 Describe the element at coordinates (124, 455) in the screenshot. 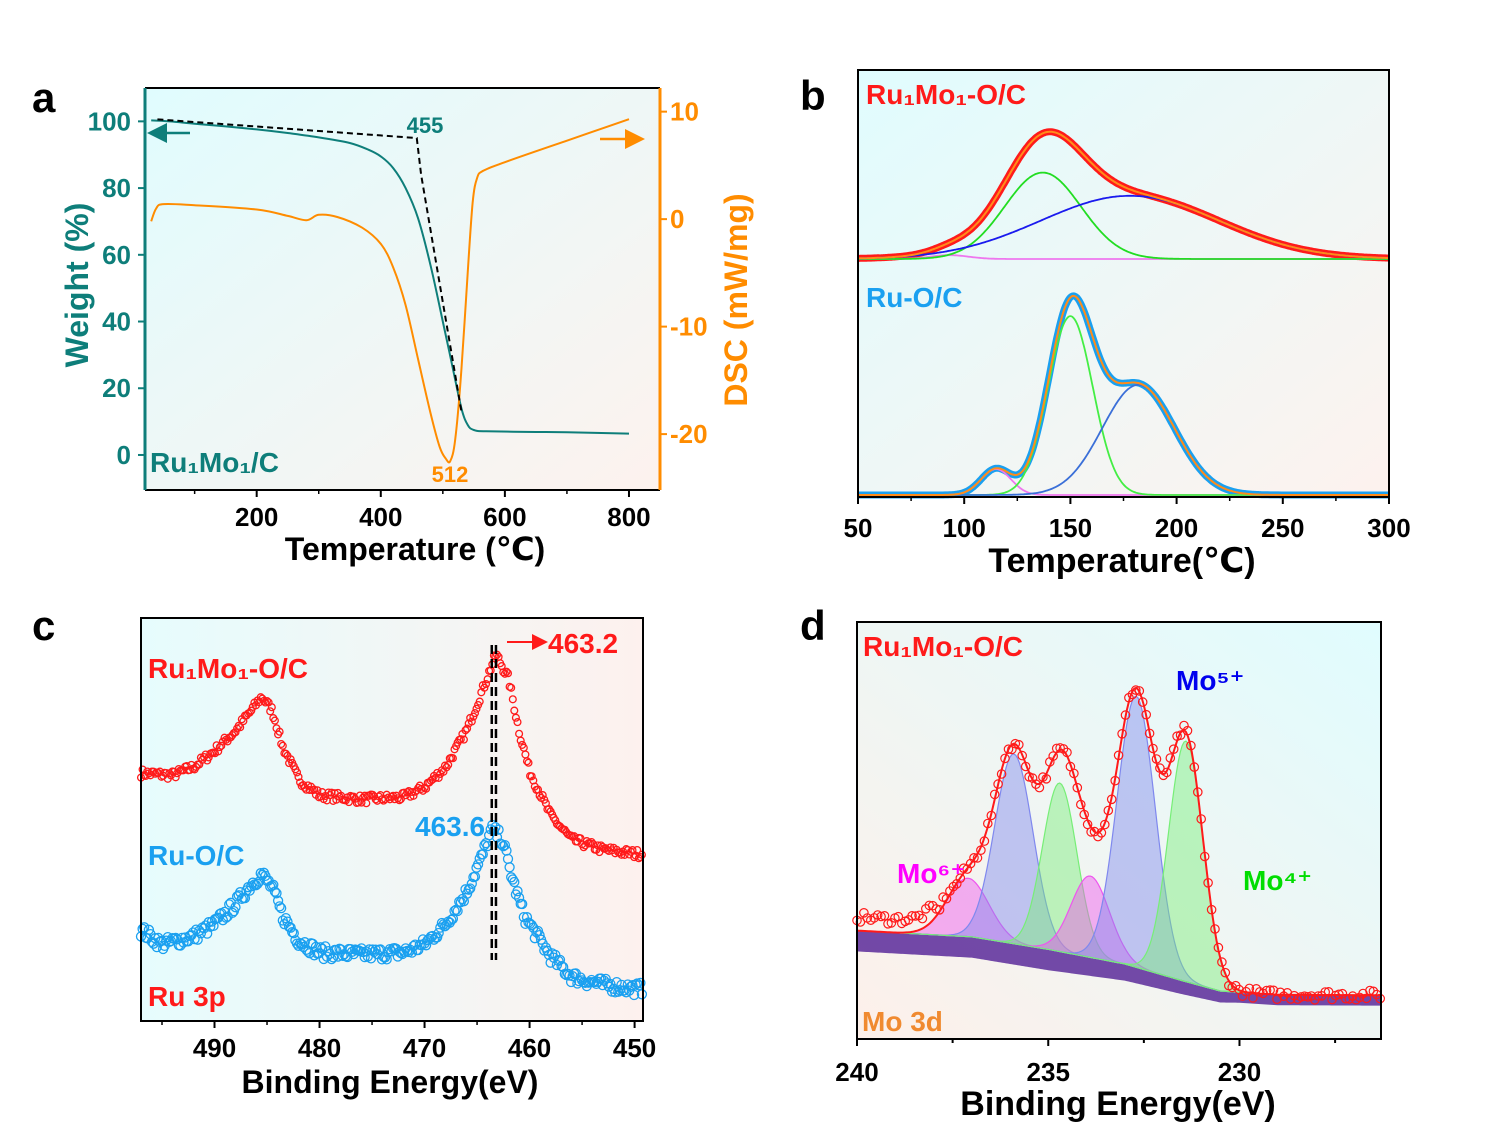

I see `y-tick-label: 0` at that location.